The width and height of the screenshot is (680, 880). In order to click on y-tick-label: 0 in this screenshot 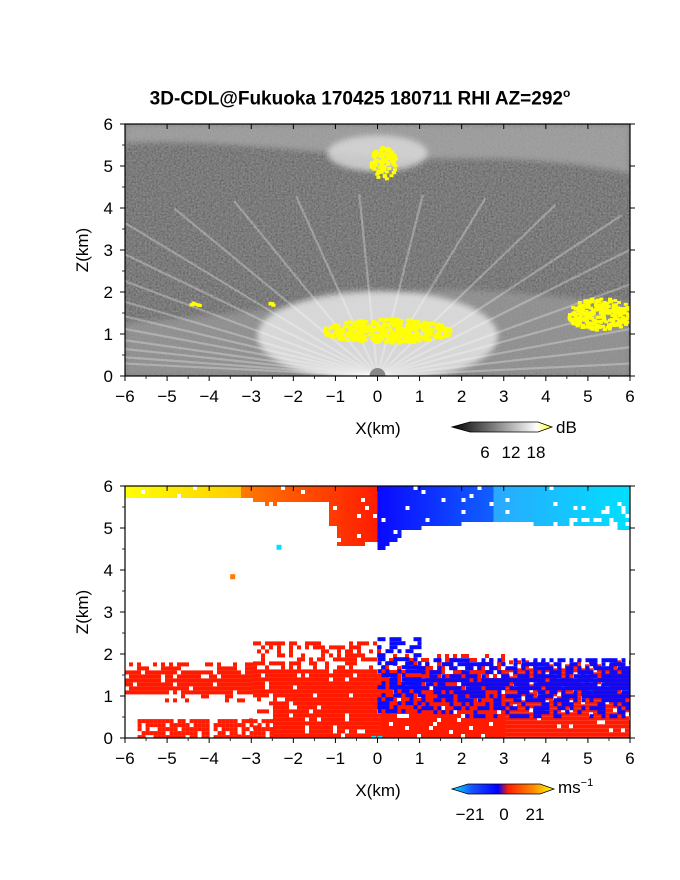, I will do `click(108, 376)`.